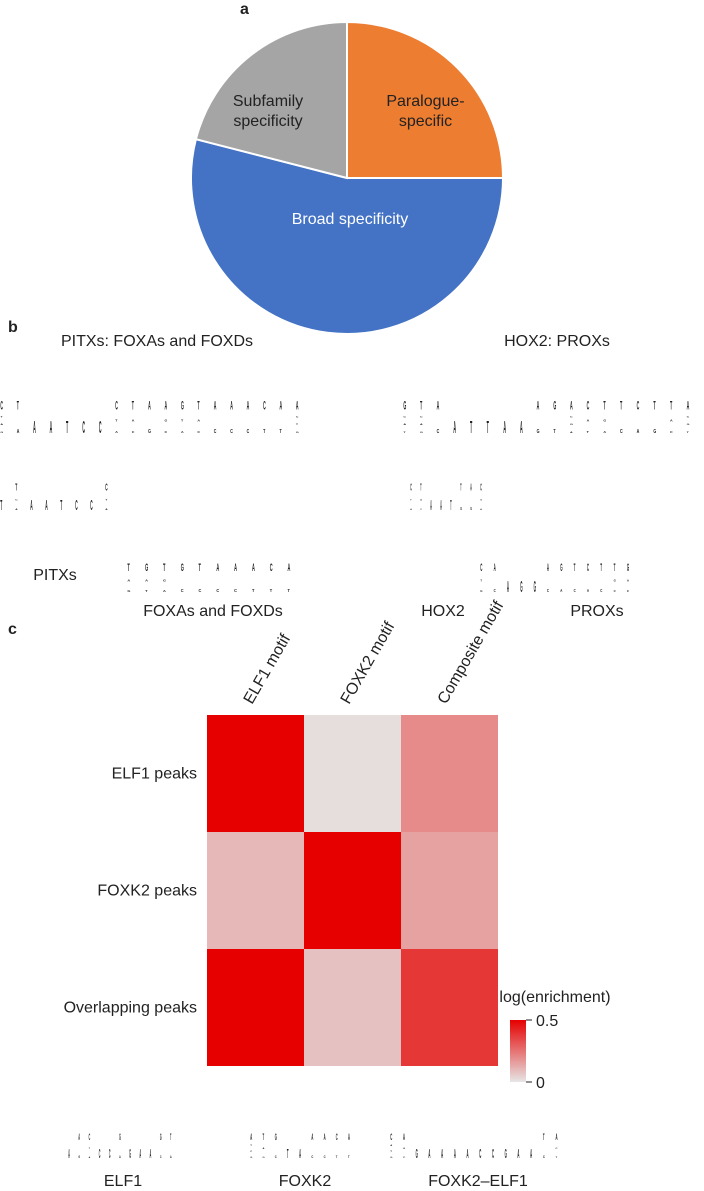 This screenshot has width=704, height=1191. Describe the element at coordinates (596, 611) in the screenshot. I see `logo-label: PROXs` at that location.